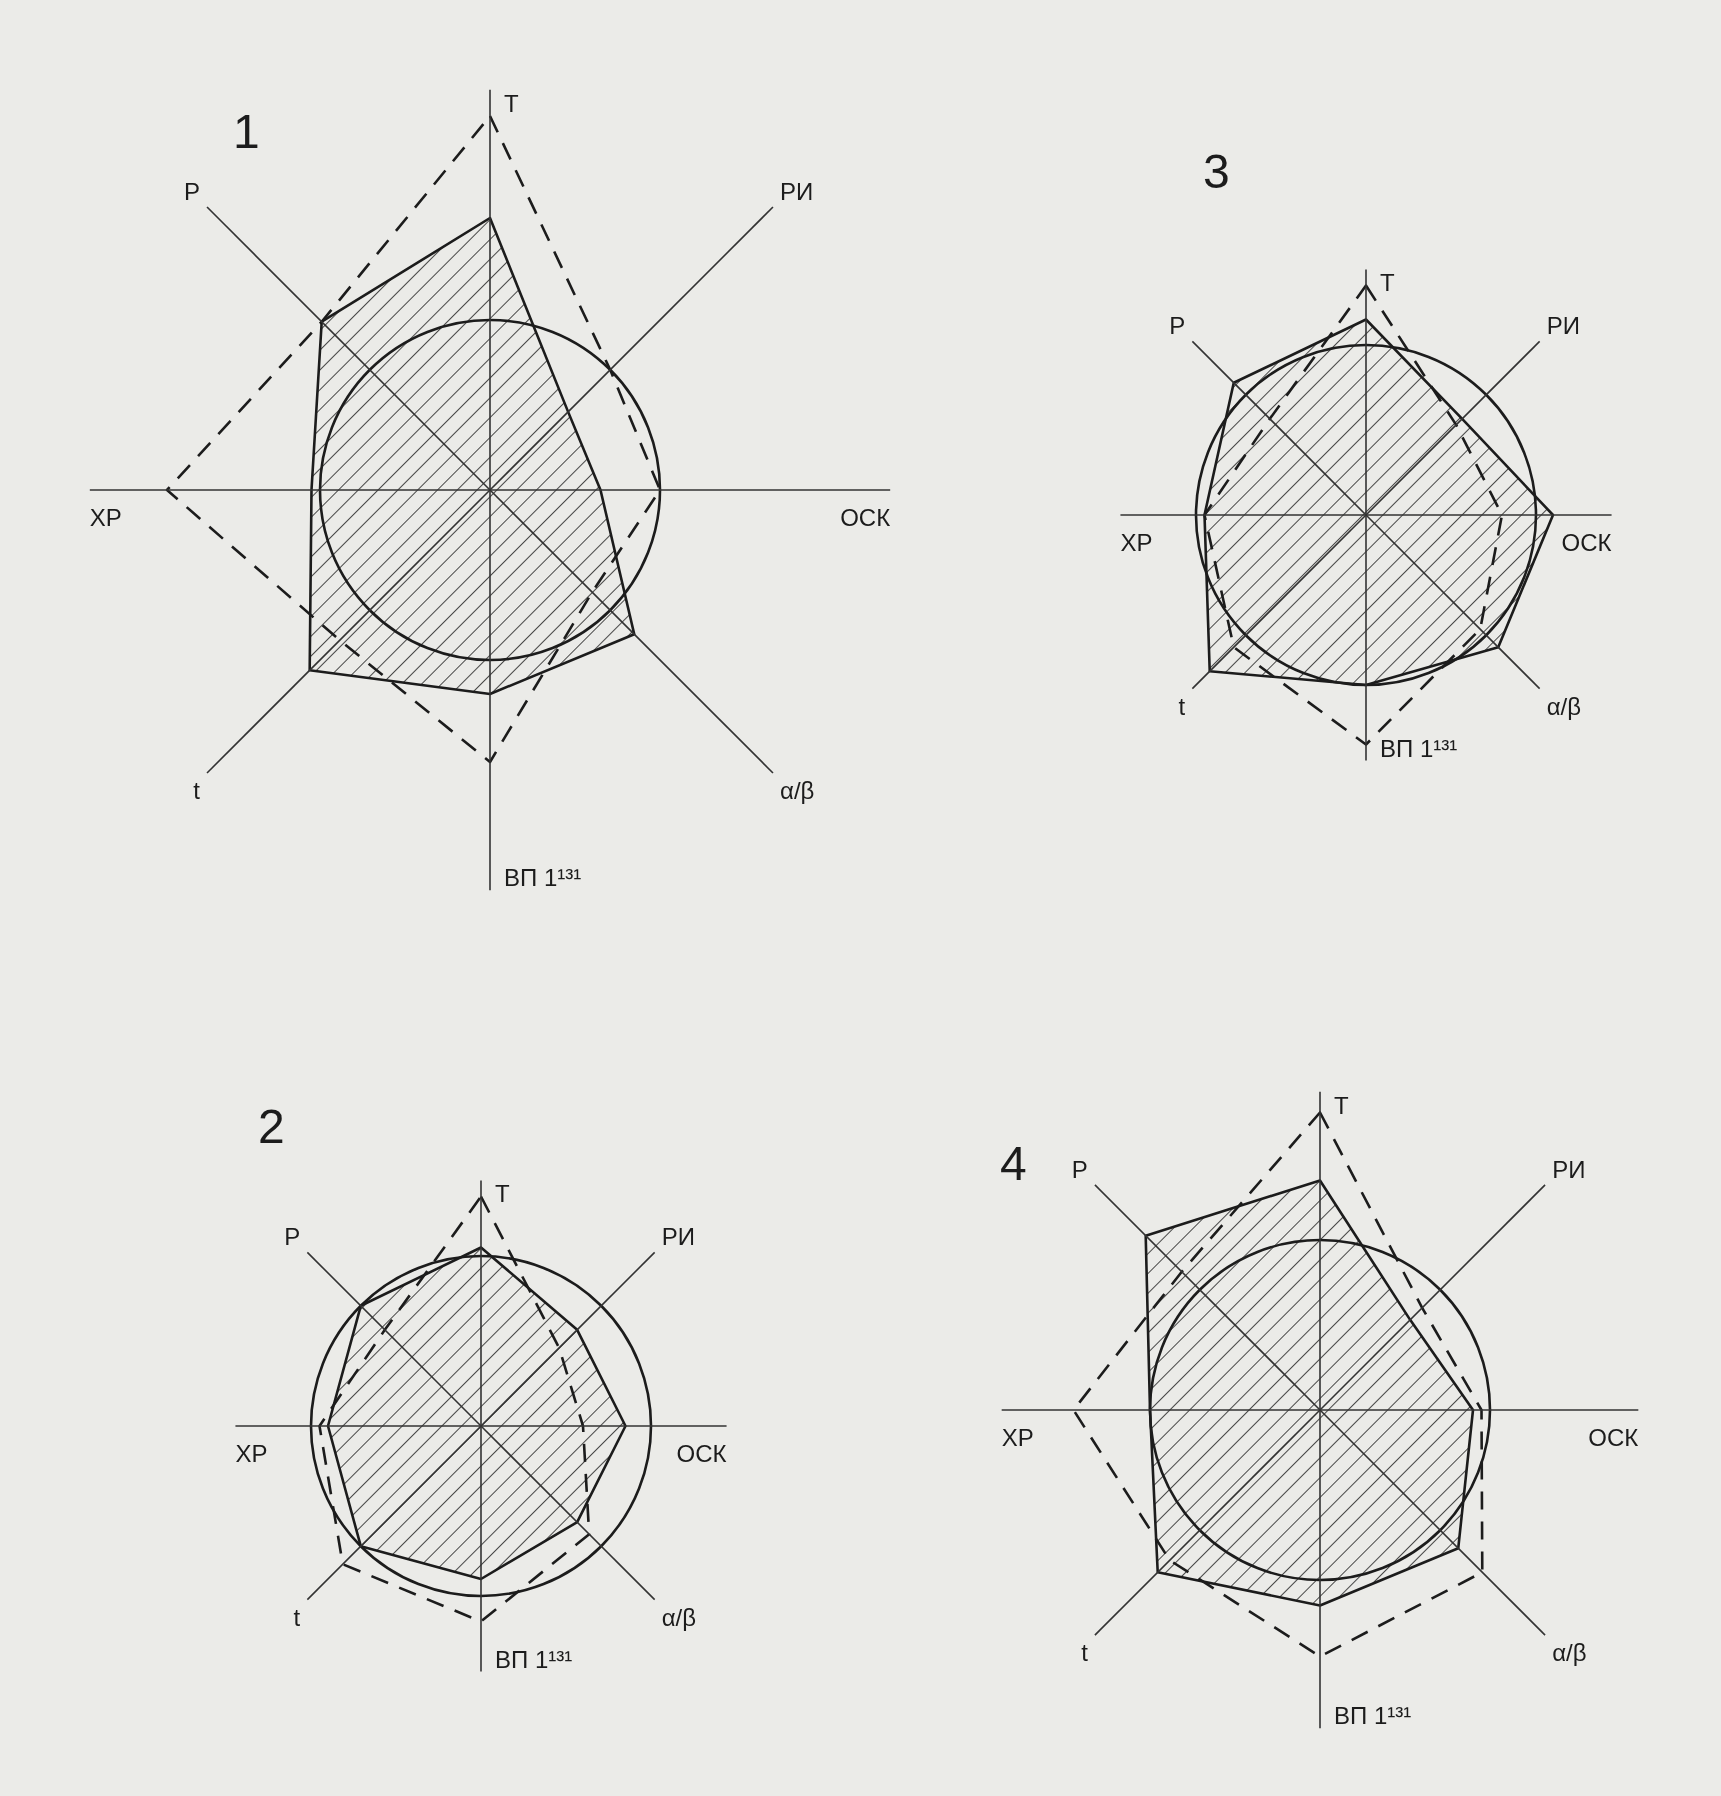 The image size is (1721, 1796). What do you see at coordinates (271, 1126) in the screenshot?
I see `chart-title: 2` at bounding box center [271, 1126].